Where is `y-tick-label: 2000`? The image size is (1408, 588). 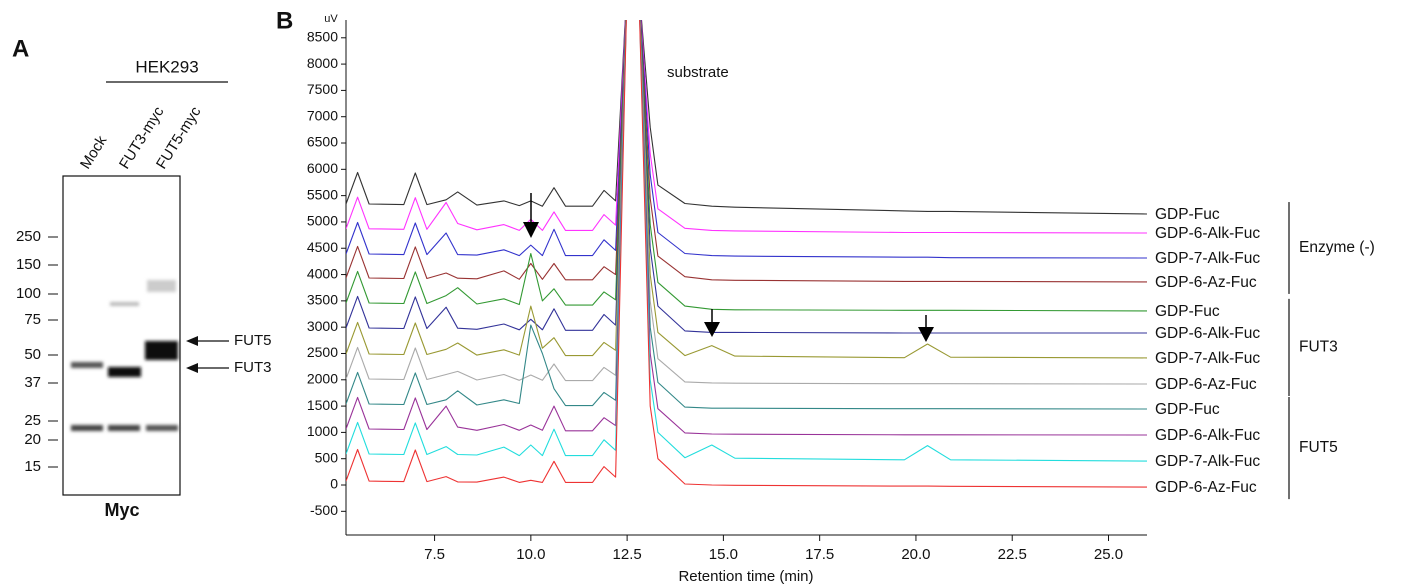
y-tick-label: 2000 is located at coordinates (322, 378).